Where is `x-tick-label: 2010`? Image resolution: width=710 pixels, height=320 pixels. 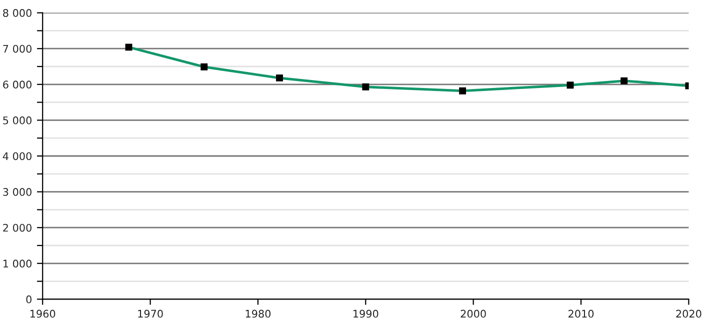
x-tick-label: 2010 is located at coordinates (581, 314).